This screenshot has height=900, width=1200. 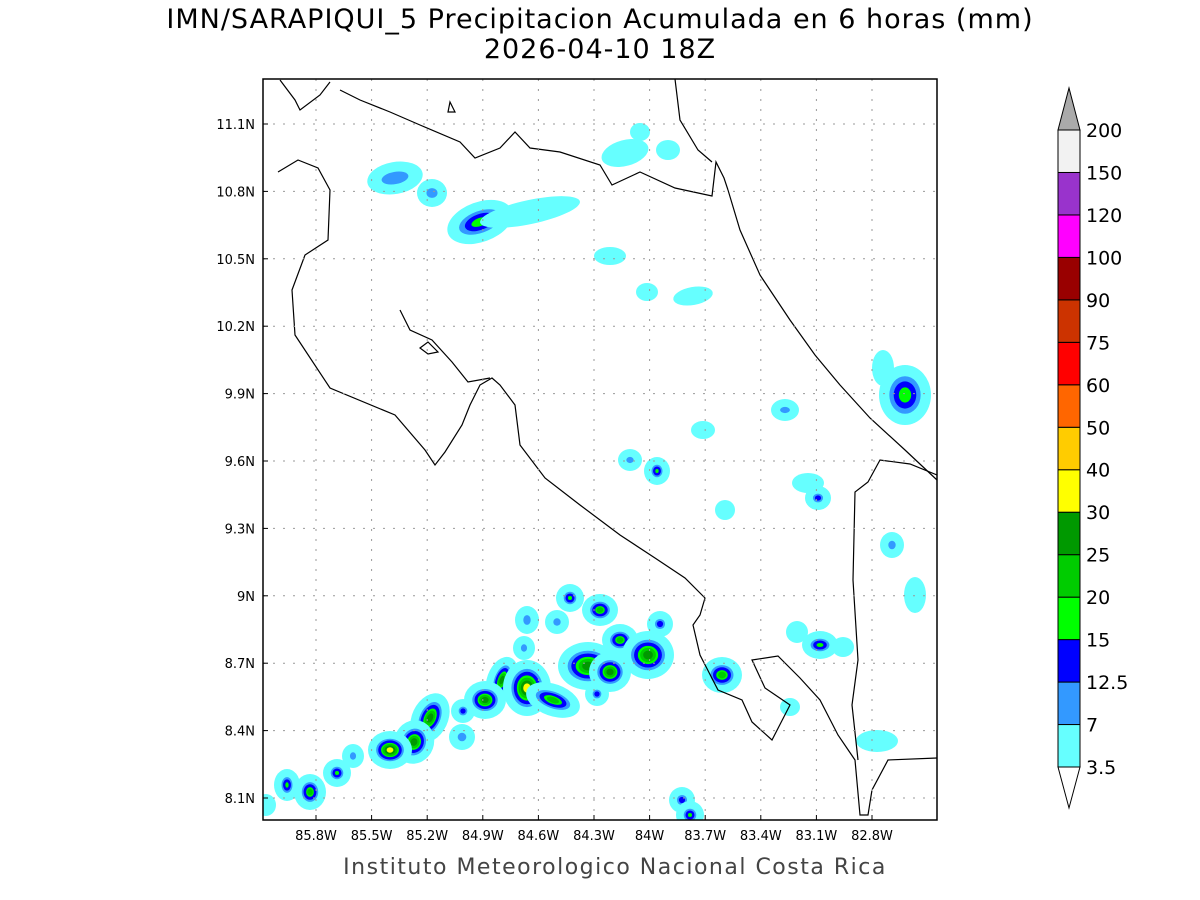 What do you see at coordinates (1069, 108) in the screenshot?
I see `colorbar-over-triangle` at bounding box center [1069, 108].